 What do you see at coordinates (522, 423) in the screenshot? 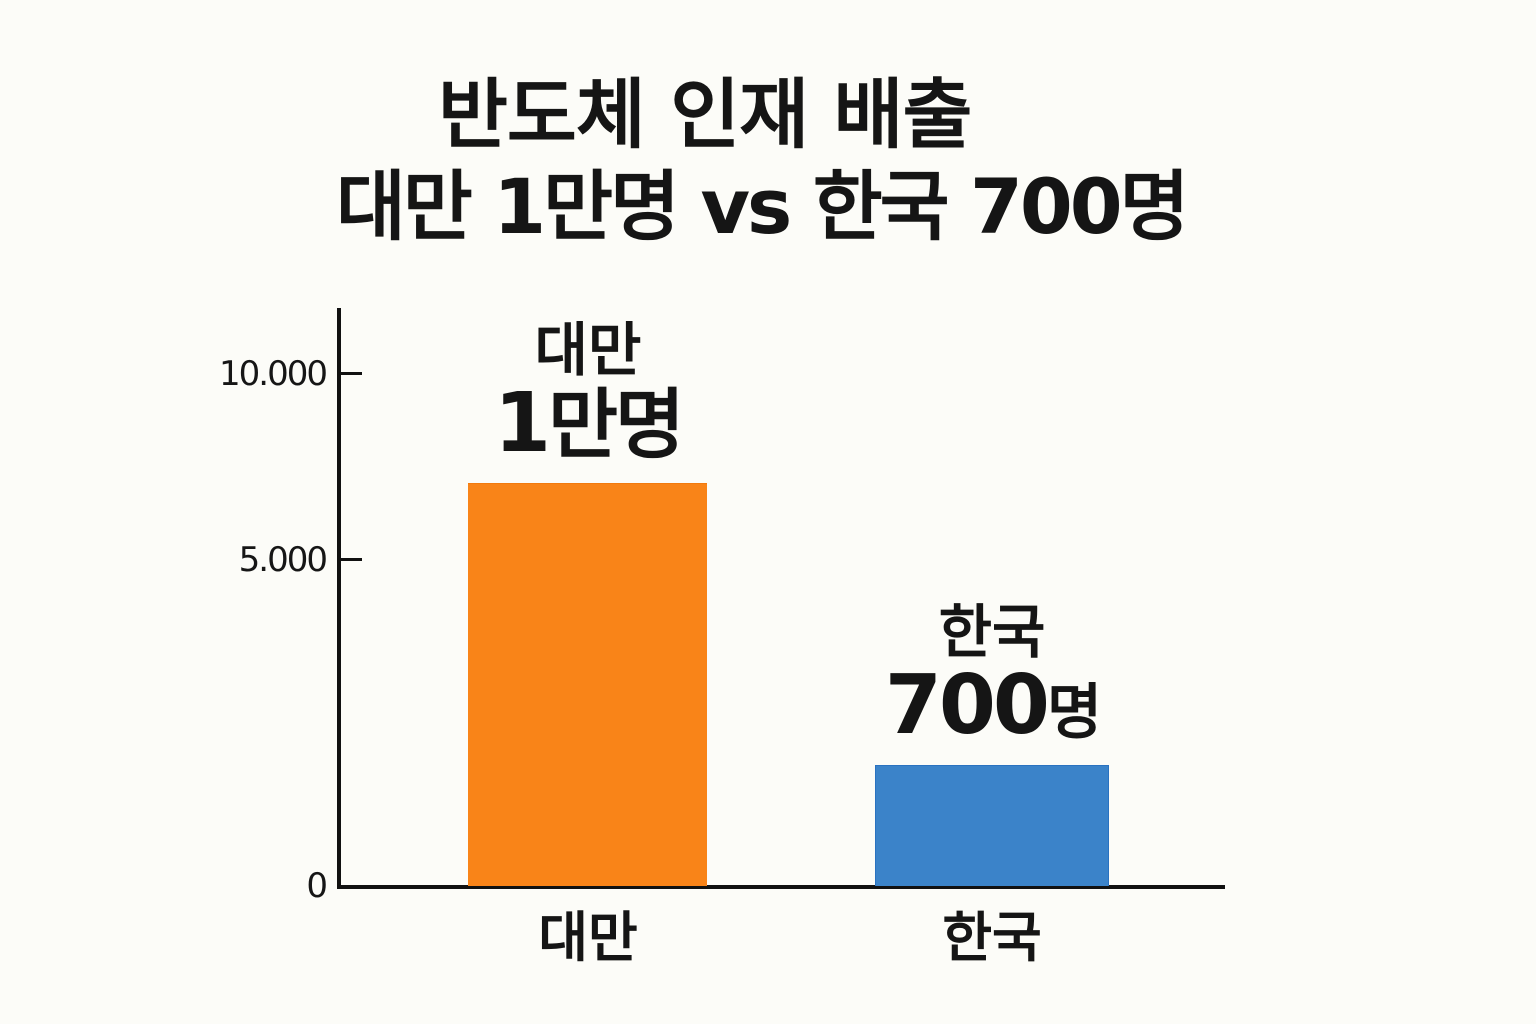
I see `bar-label-amount-number: 1` at bounding box center [522, 423].